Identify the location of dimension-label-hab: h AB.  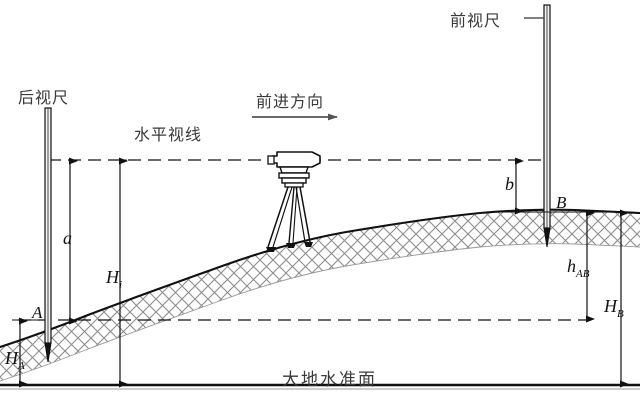
(578, 268).